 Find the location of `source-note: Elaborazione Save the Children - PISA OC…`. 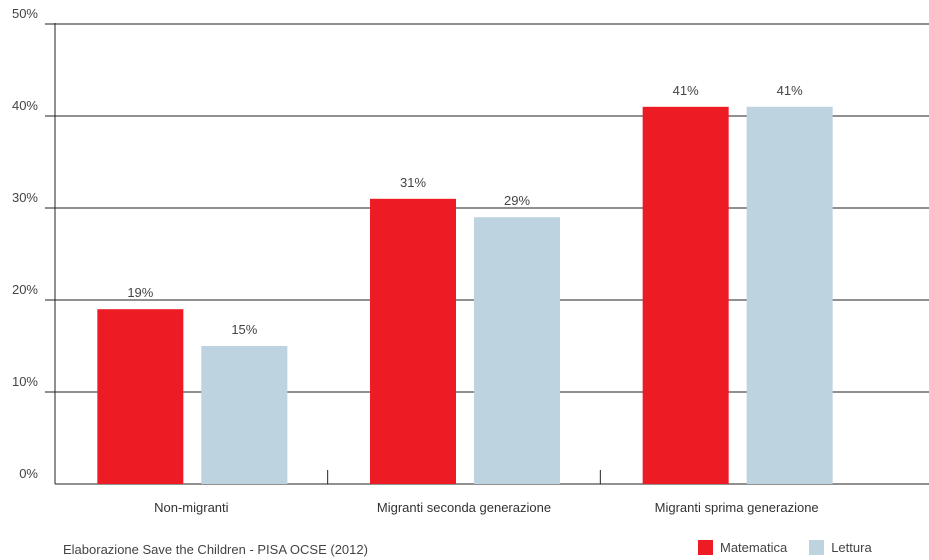

source-note: Elaborazione Save the Children - PISA OC… is located at coordinates (215, 549).